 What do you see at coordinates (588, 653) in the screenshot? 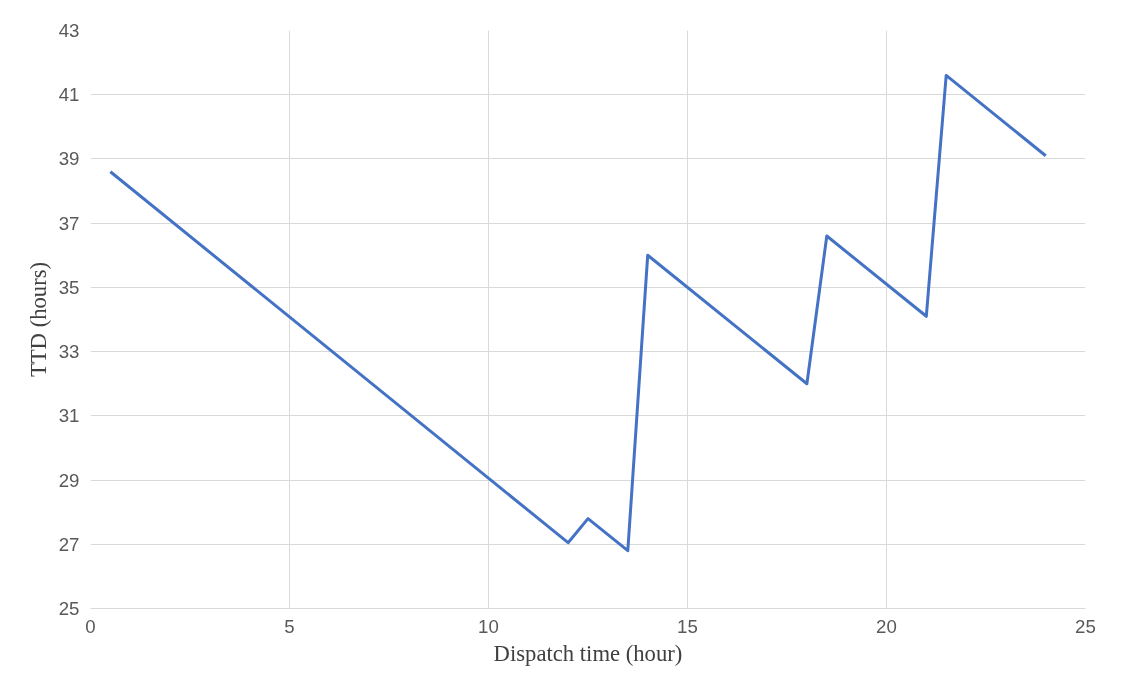
I see `x-axis-title: Dispatch time (hour)` at bounding box center [588, 653].